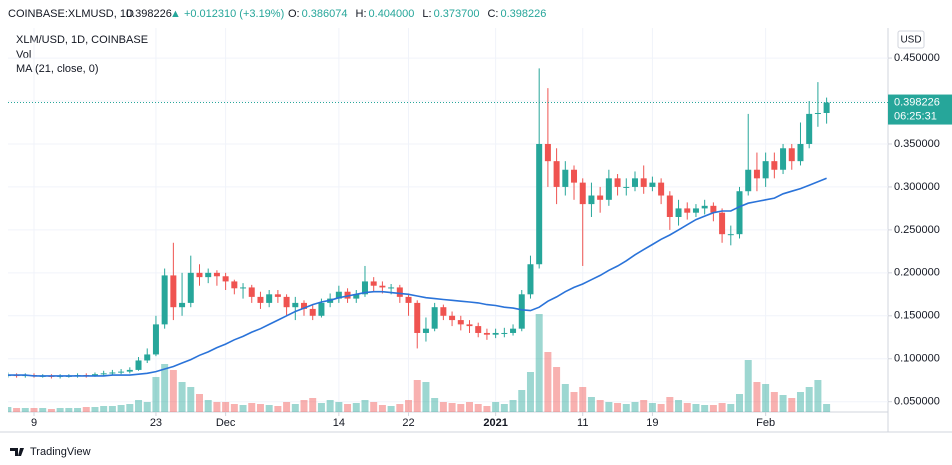 This screenshot has height=465, width=952. Describe the element at coordinates (34, 423) in the screenshot. I see `x-tick-label: 9` at that location.